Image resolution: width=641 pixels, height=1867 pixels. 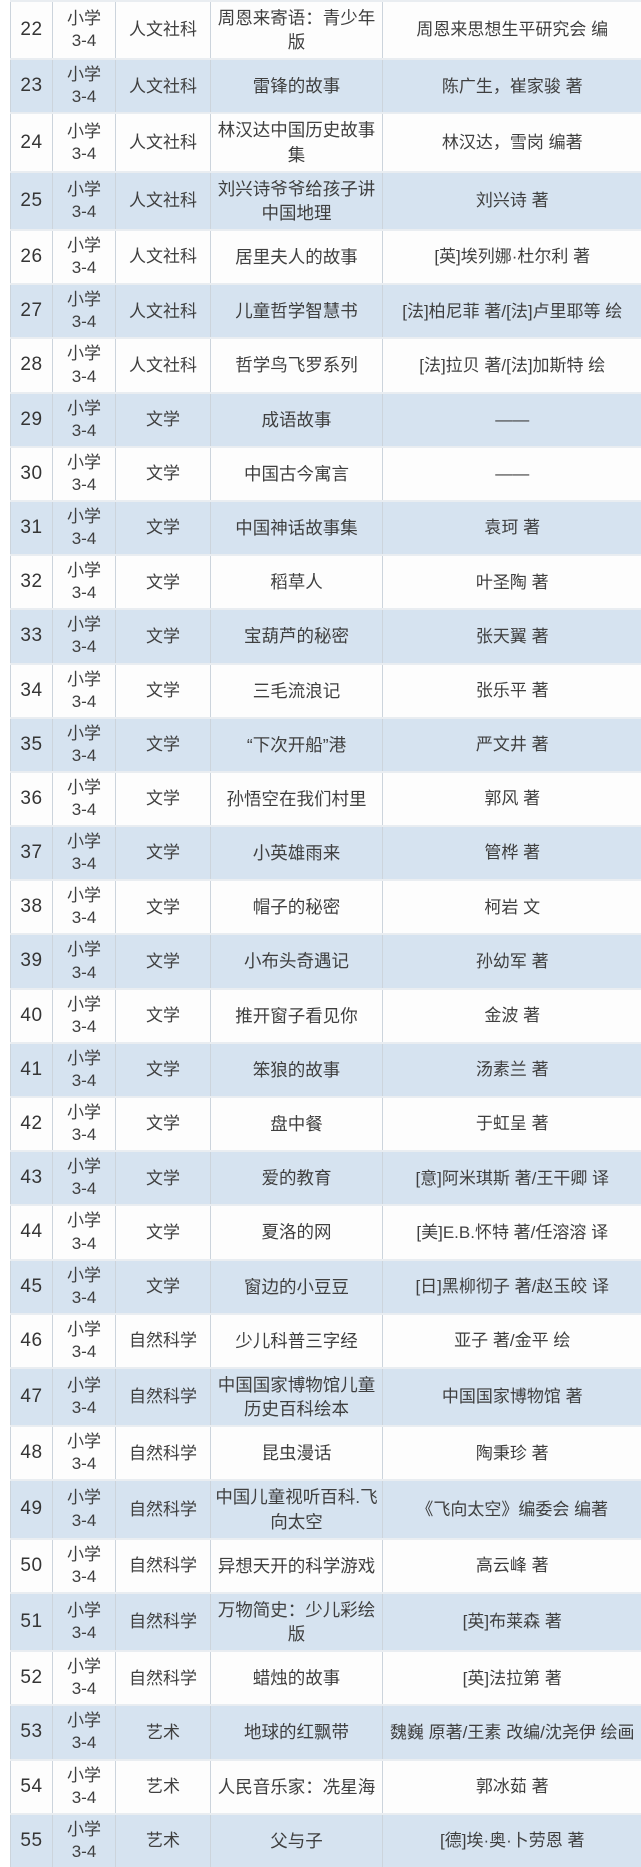 What do you see at coordinates (326, 1341) in the screenshot?
I see `table-row: 46 小学 3-4 自然科学 少儿科普三字经 亚子 著/金平 绘` at bounding box center [326, 1341].